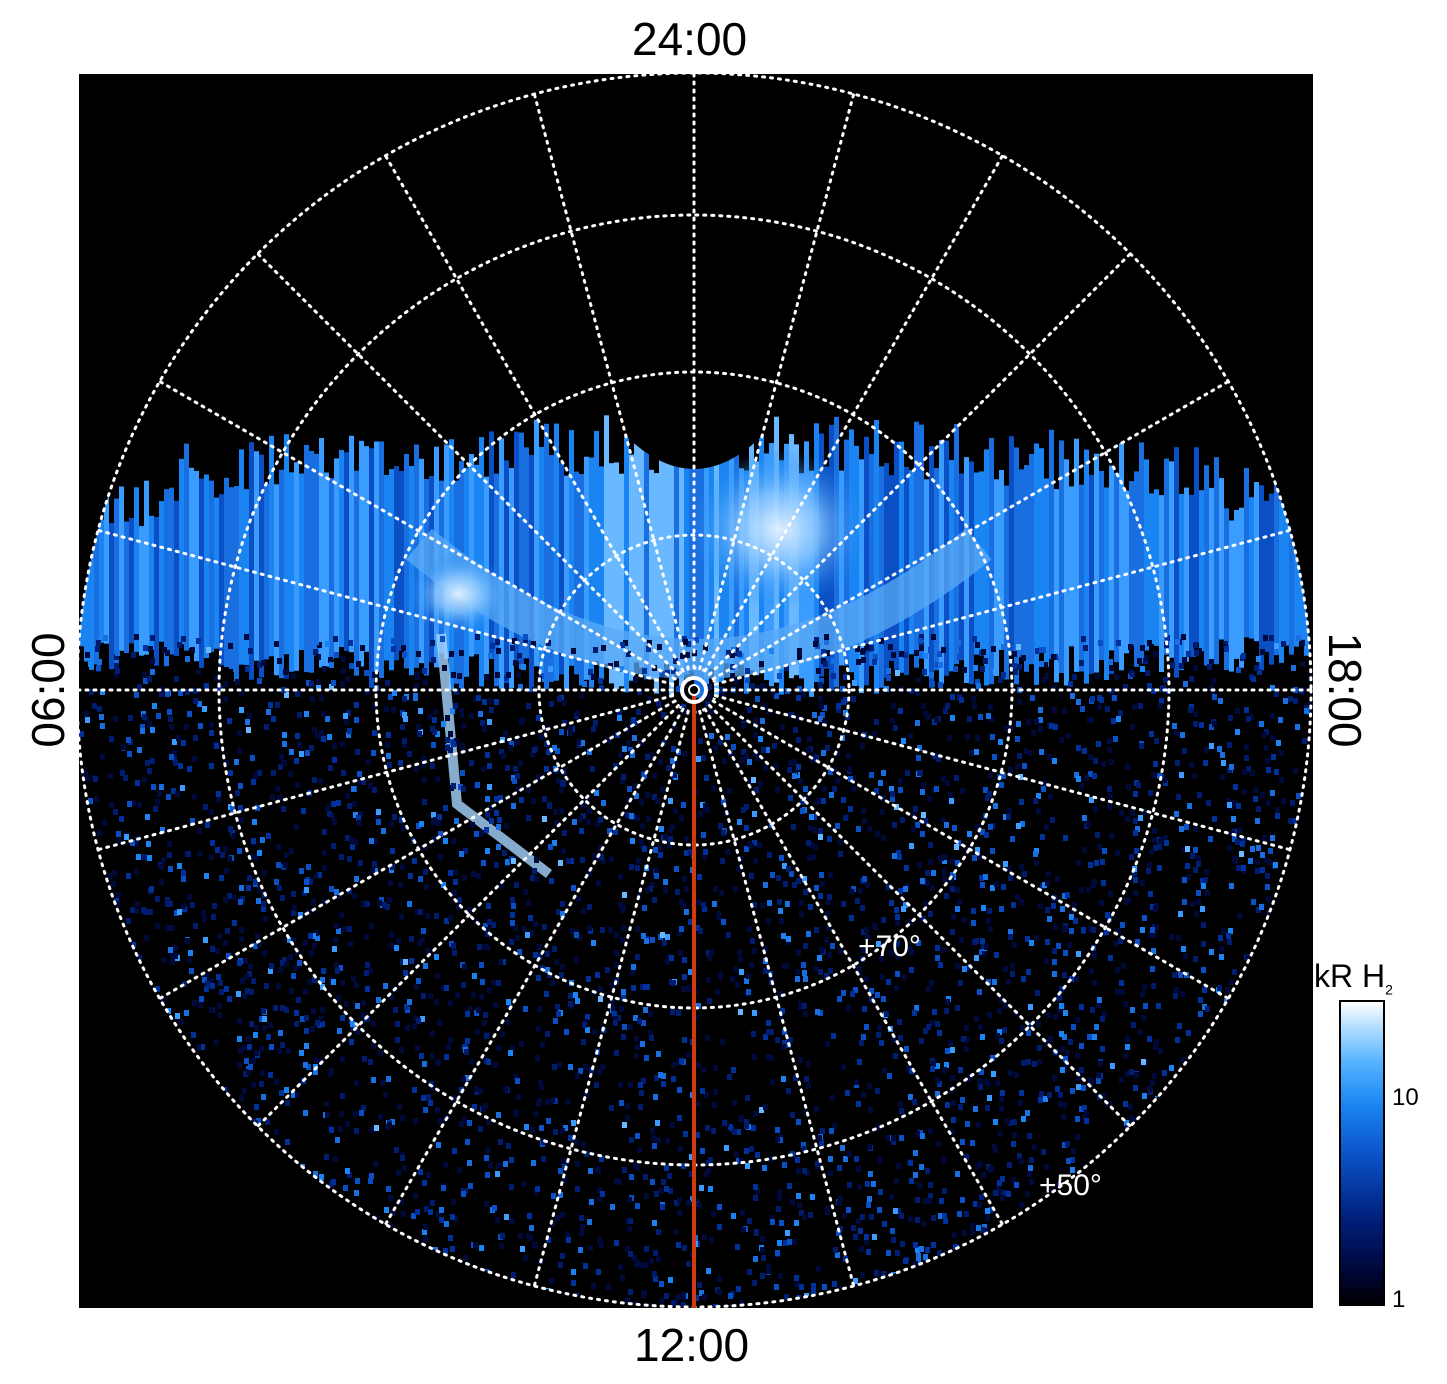 The width and height of the screenshot is (1447, 1384). I want to click on meridian-line, so click(417, 849).